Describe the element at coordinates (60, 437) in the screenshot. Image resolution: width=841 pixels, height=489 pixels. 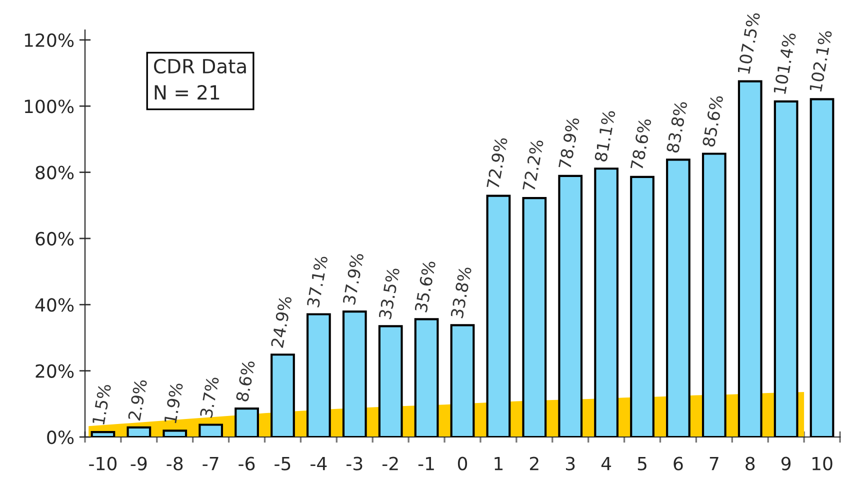
I see `y-tick-label: 0%` at that location.